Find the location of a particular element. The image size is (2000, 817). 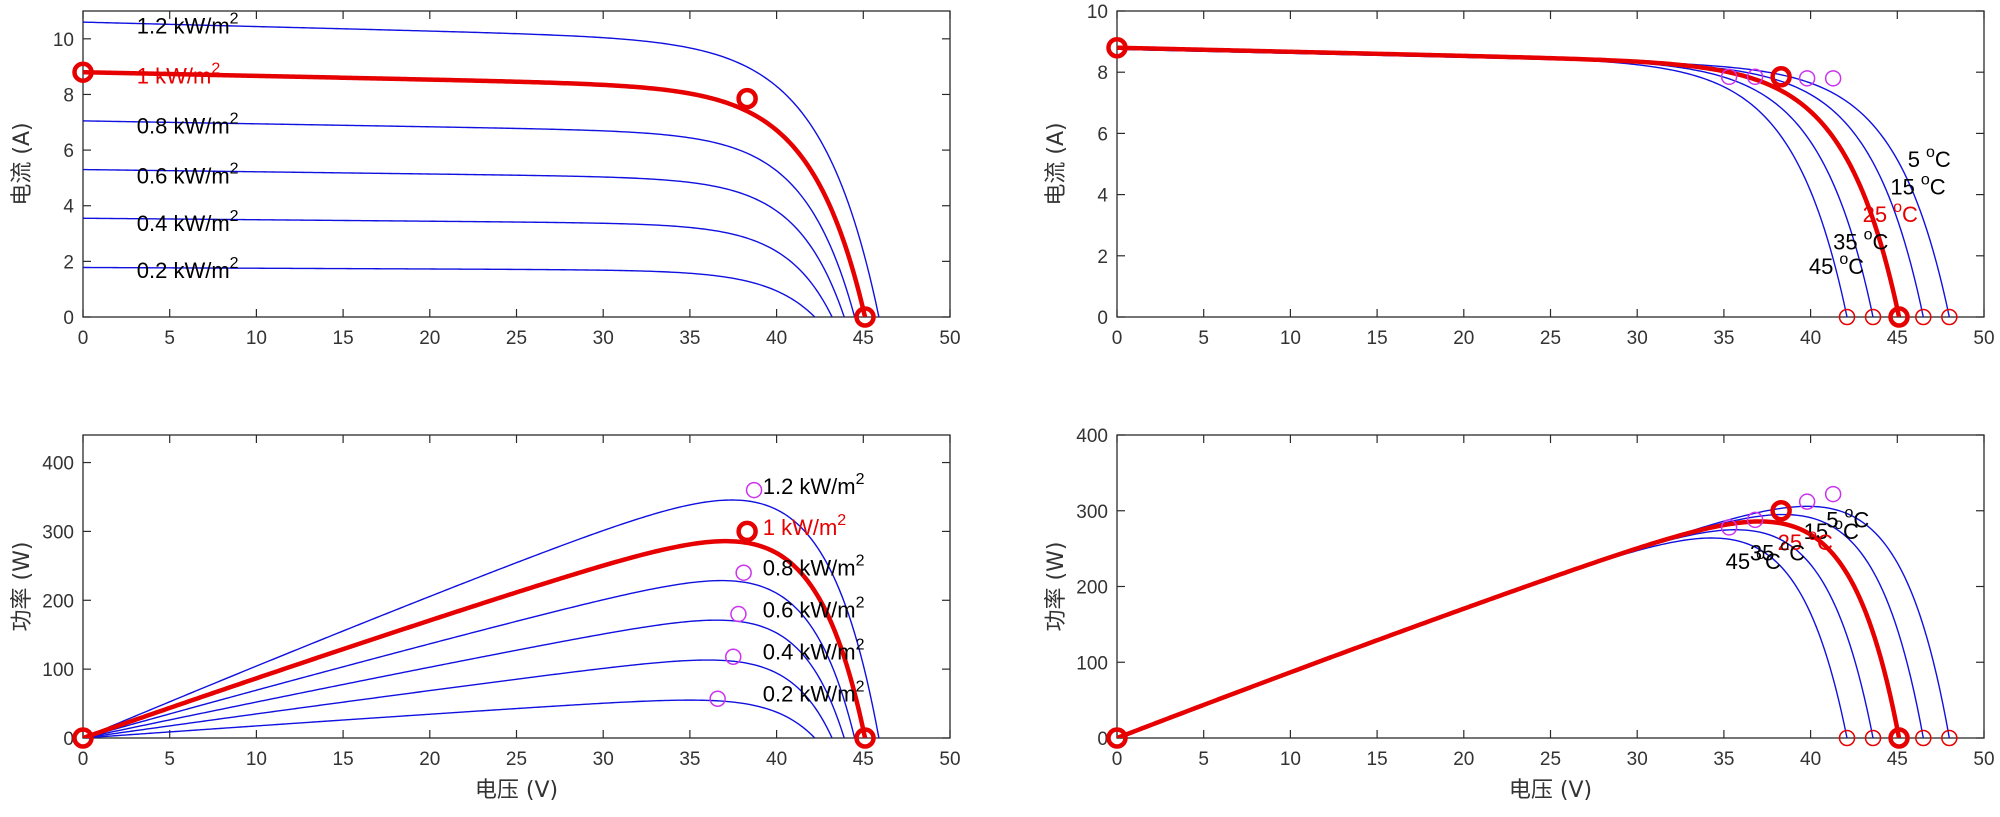

series-annotation: 5 oC is located at coordinates (1847, 518).